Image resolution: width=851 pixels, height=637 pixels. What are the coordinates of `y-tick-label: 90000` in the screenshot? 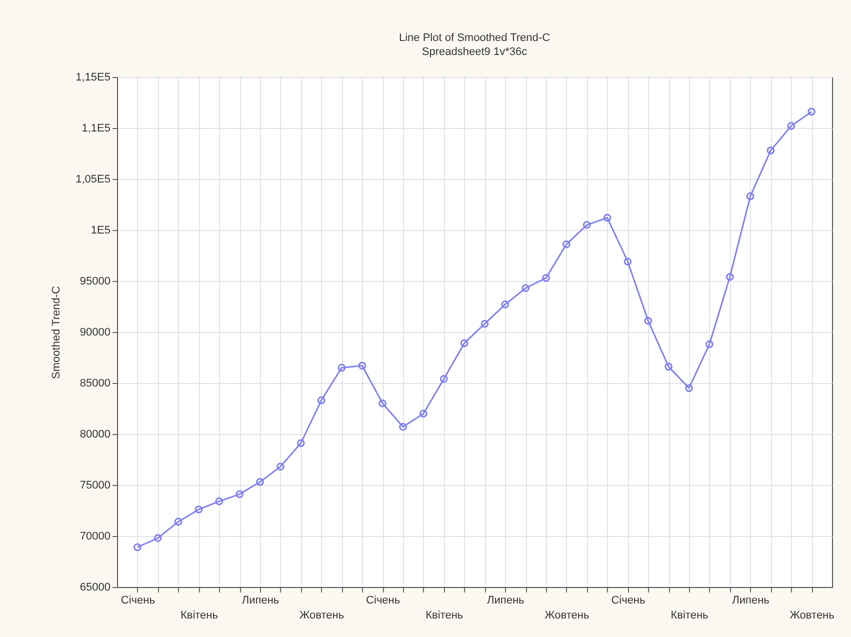 It's located at (95, 332).